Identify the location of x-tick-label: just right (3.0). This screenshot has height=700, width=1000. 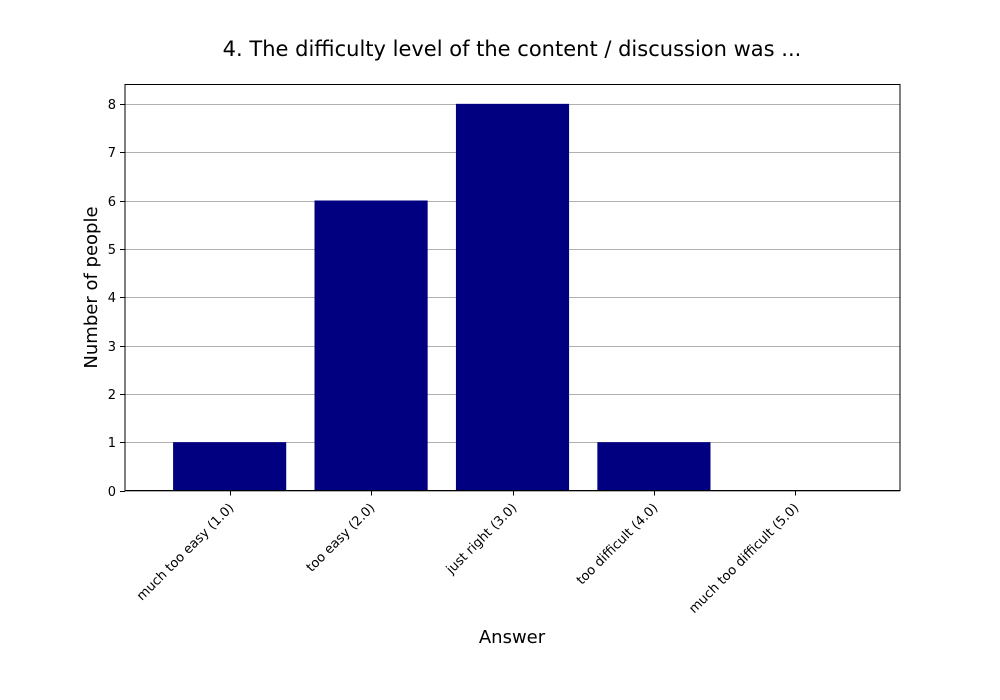
(481, 539).